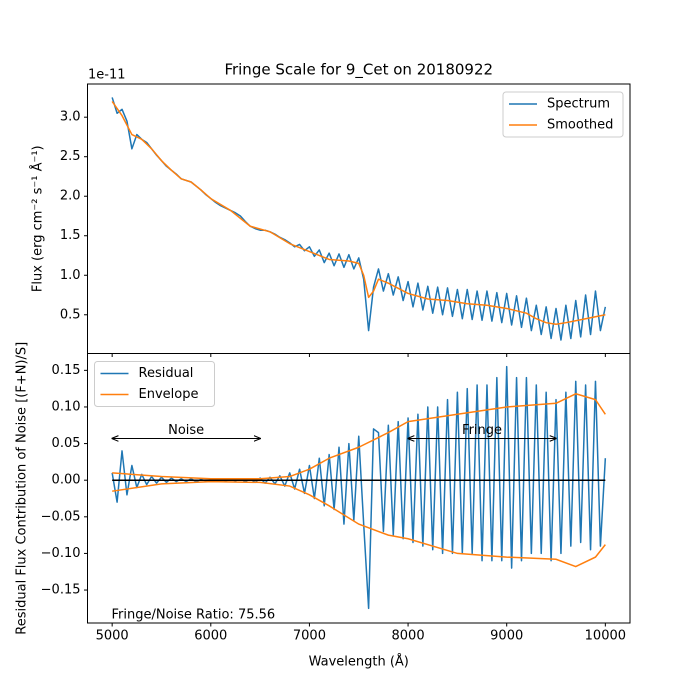  What do you see at coordinates (309, 636) in the screenshot?
I see `x-tick-label: 7000` at bounding box center [309, 636].